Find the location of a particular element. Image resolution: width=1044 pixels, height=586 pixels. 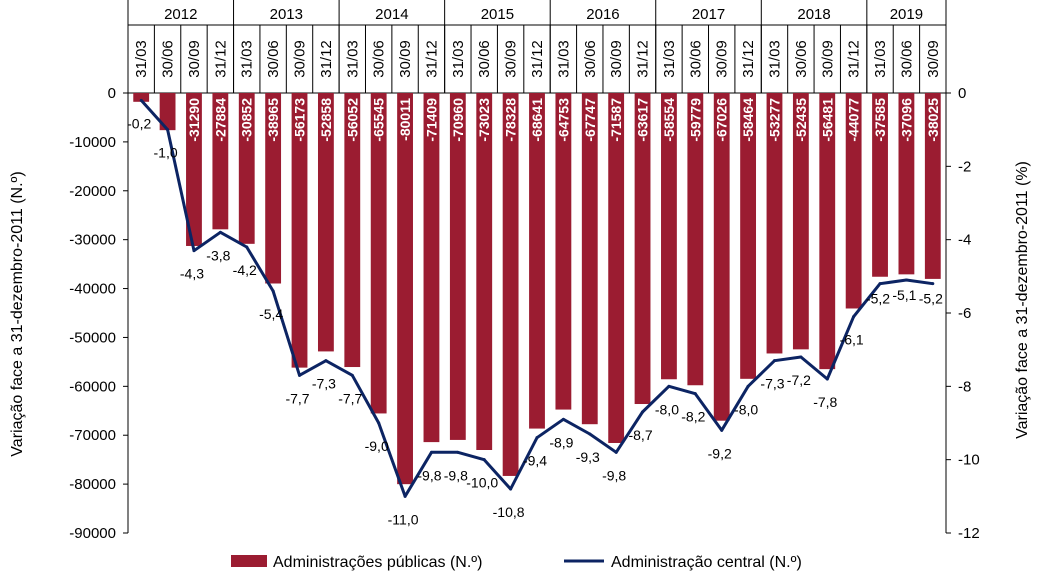

bar-value-label: -38965 is located at coordinates (273, 120).